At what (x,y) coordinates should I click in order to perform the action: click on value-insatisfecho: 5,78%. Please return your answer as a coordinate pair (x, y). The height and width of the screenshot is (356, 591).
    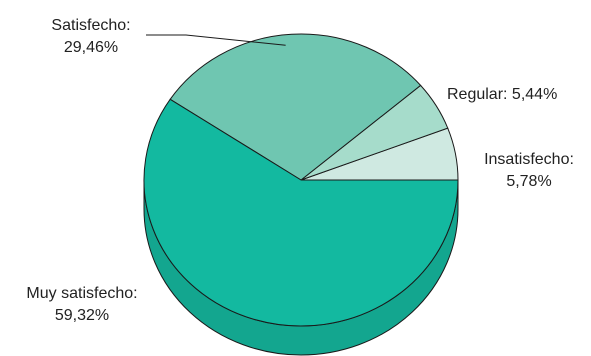
    Looking at the image, I should click on (528, 181).